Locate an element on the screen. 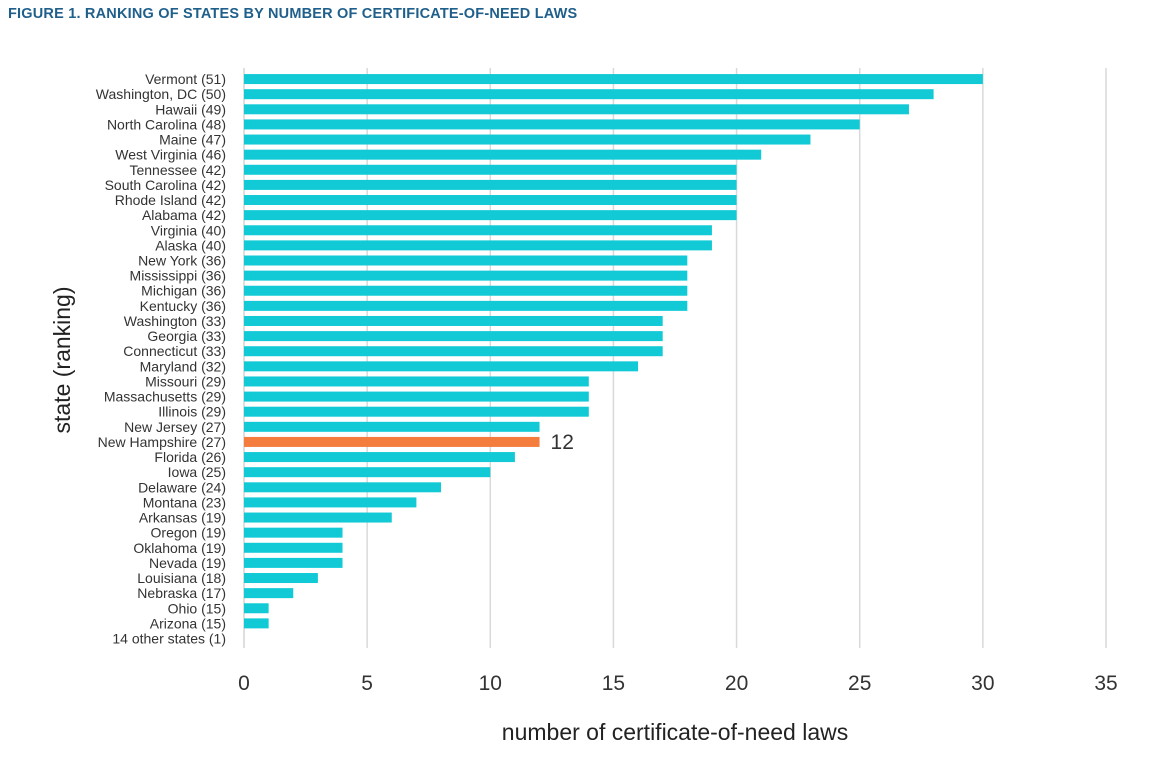 This screenshot has width=1170, height=773. category-label: Mississippi (36) is located at coordinates (178, 276).